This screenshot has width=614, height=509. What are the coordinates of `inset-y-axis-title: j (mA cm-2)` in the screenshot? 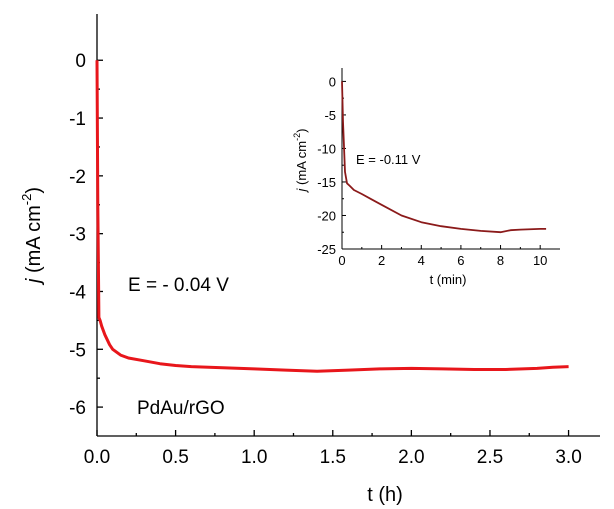 It's located at (300, 161).